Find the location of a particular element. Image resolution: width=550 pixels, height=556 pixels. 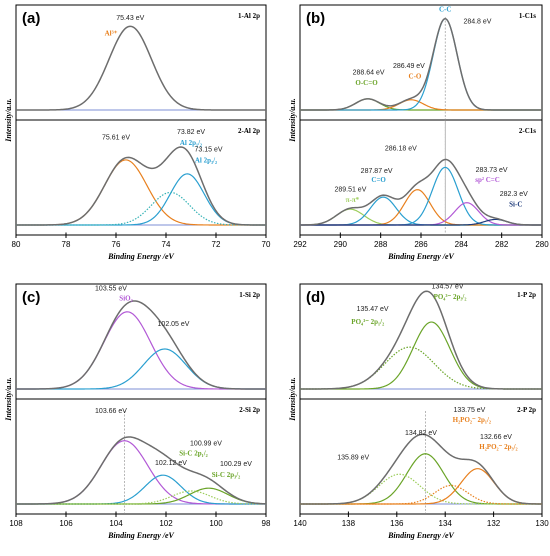

x-tick-label: 286 is located at coordinates (421, 244).